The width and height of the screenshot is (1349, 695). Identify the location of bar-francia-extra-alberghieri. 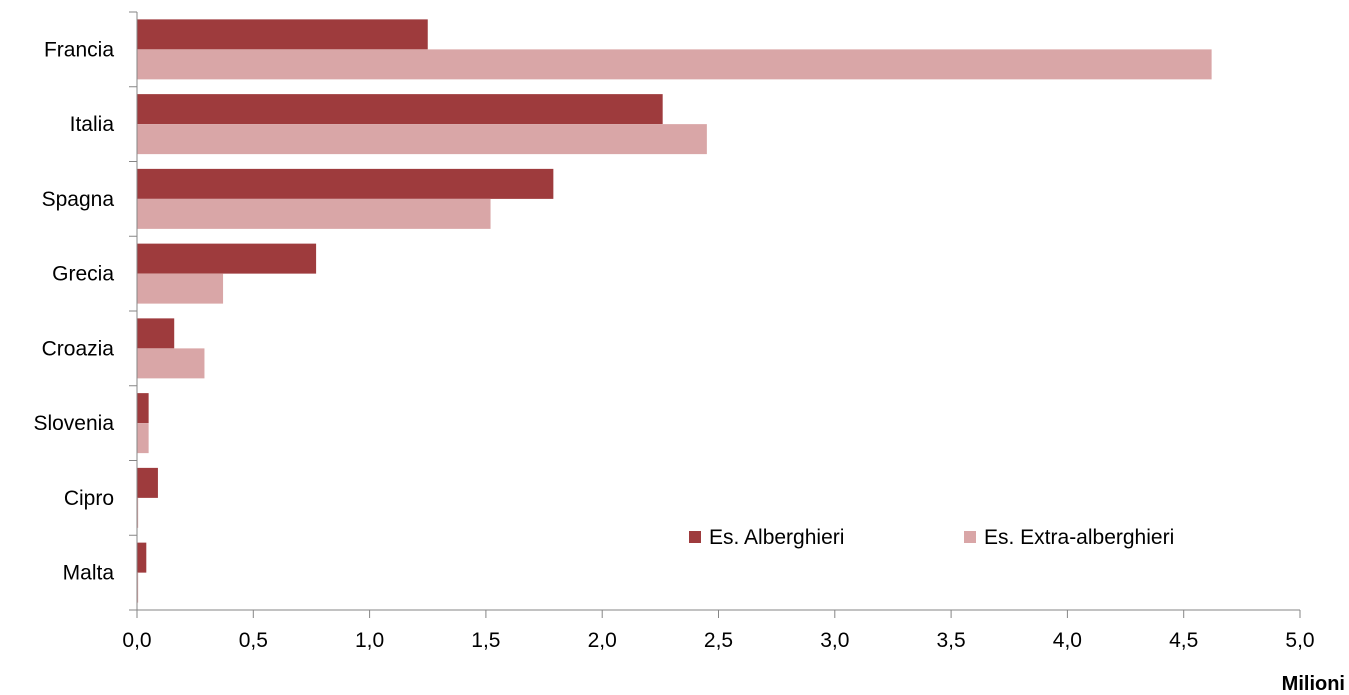
(674, 64).